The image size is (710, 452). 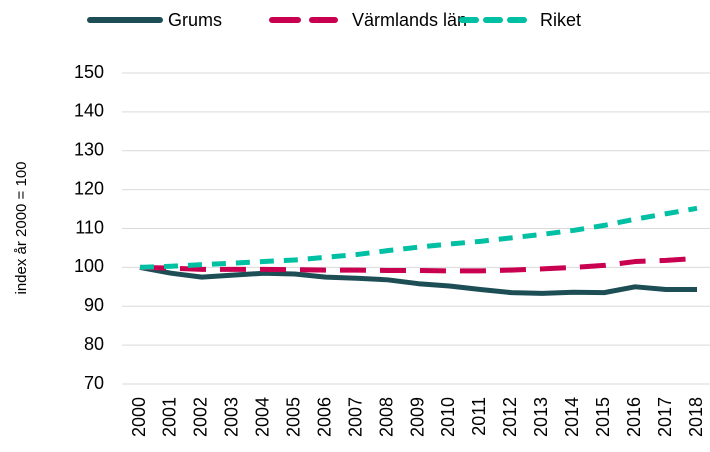 What do you see at coordinates (355, 417) in the screenshot?
I see `x-tick-label: 2007` at bounding box center [355, 417].